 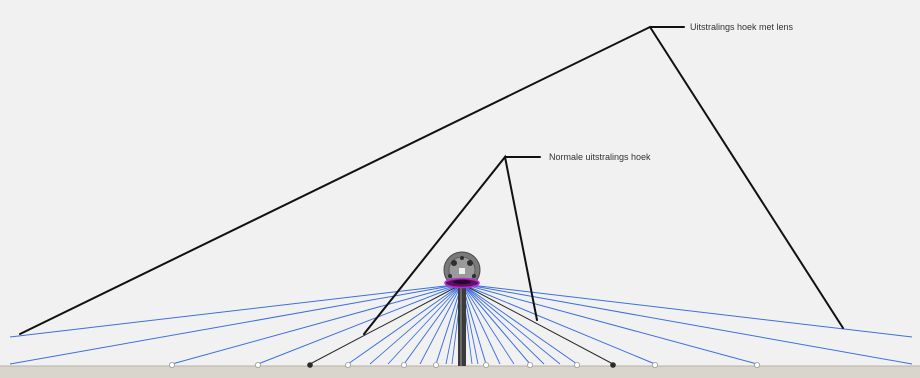 I want to click on pole-highlight, so click(x=461, y=325).